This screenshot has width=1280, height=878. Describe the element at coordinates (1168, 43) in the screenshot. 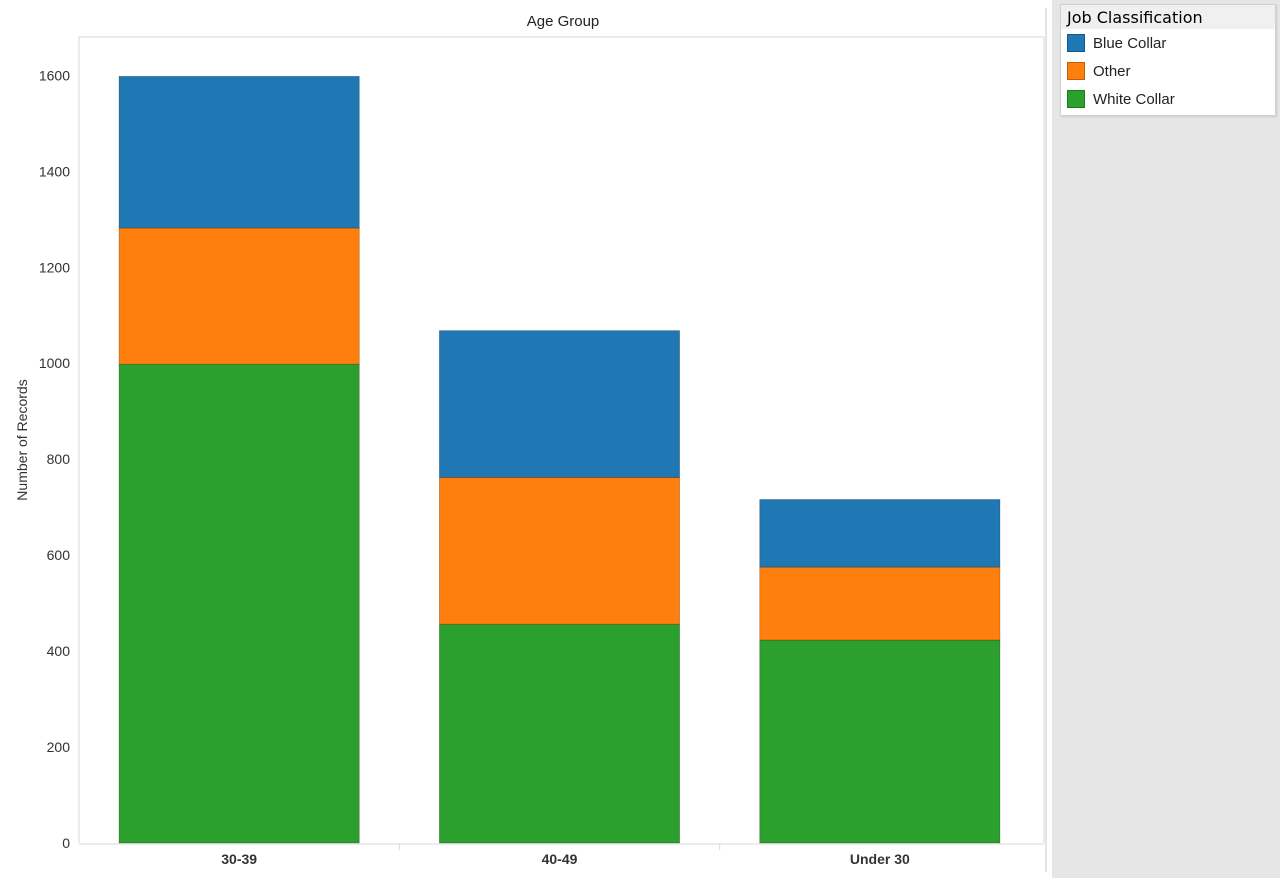

I see `legend-item-blue-collar: Blue Collar` at that location.